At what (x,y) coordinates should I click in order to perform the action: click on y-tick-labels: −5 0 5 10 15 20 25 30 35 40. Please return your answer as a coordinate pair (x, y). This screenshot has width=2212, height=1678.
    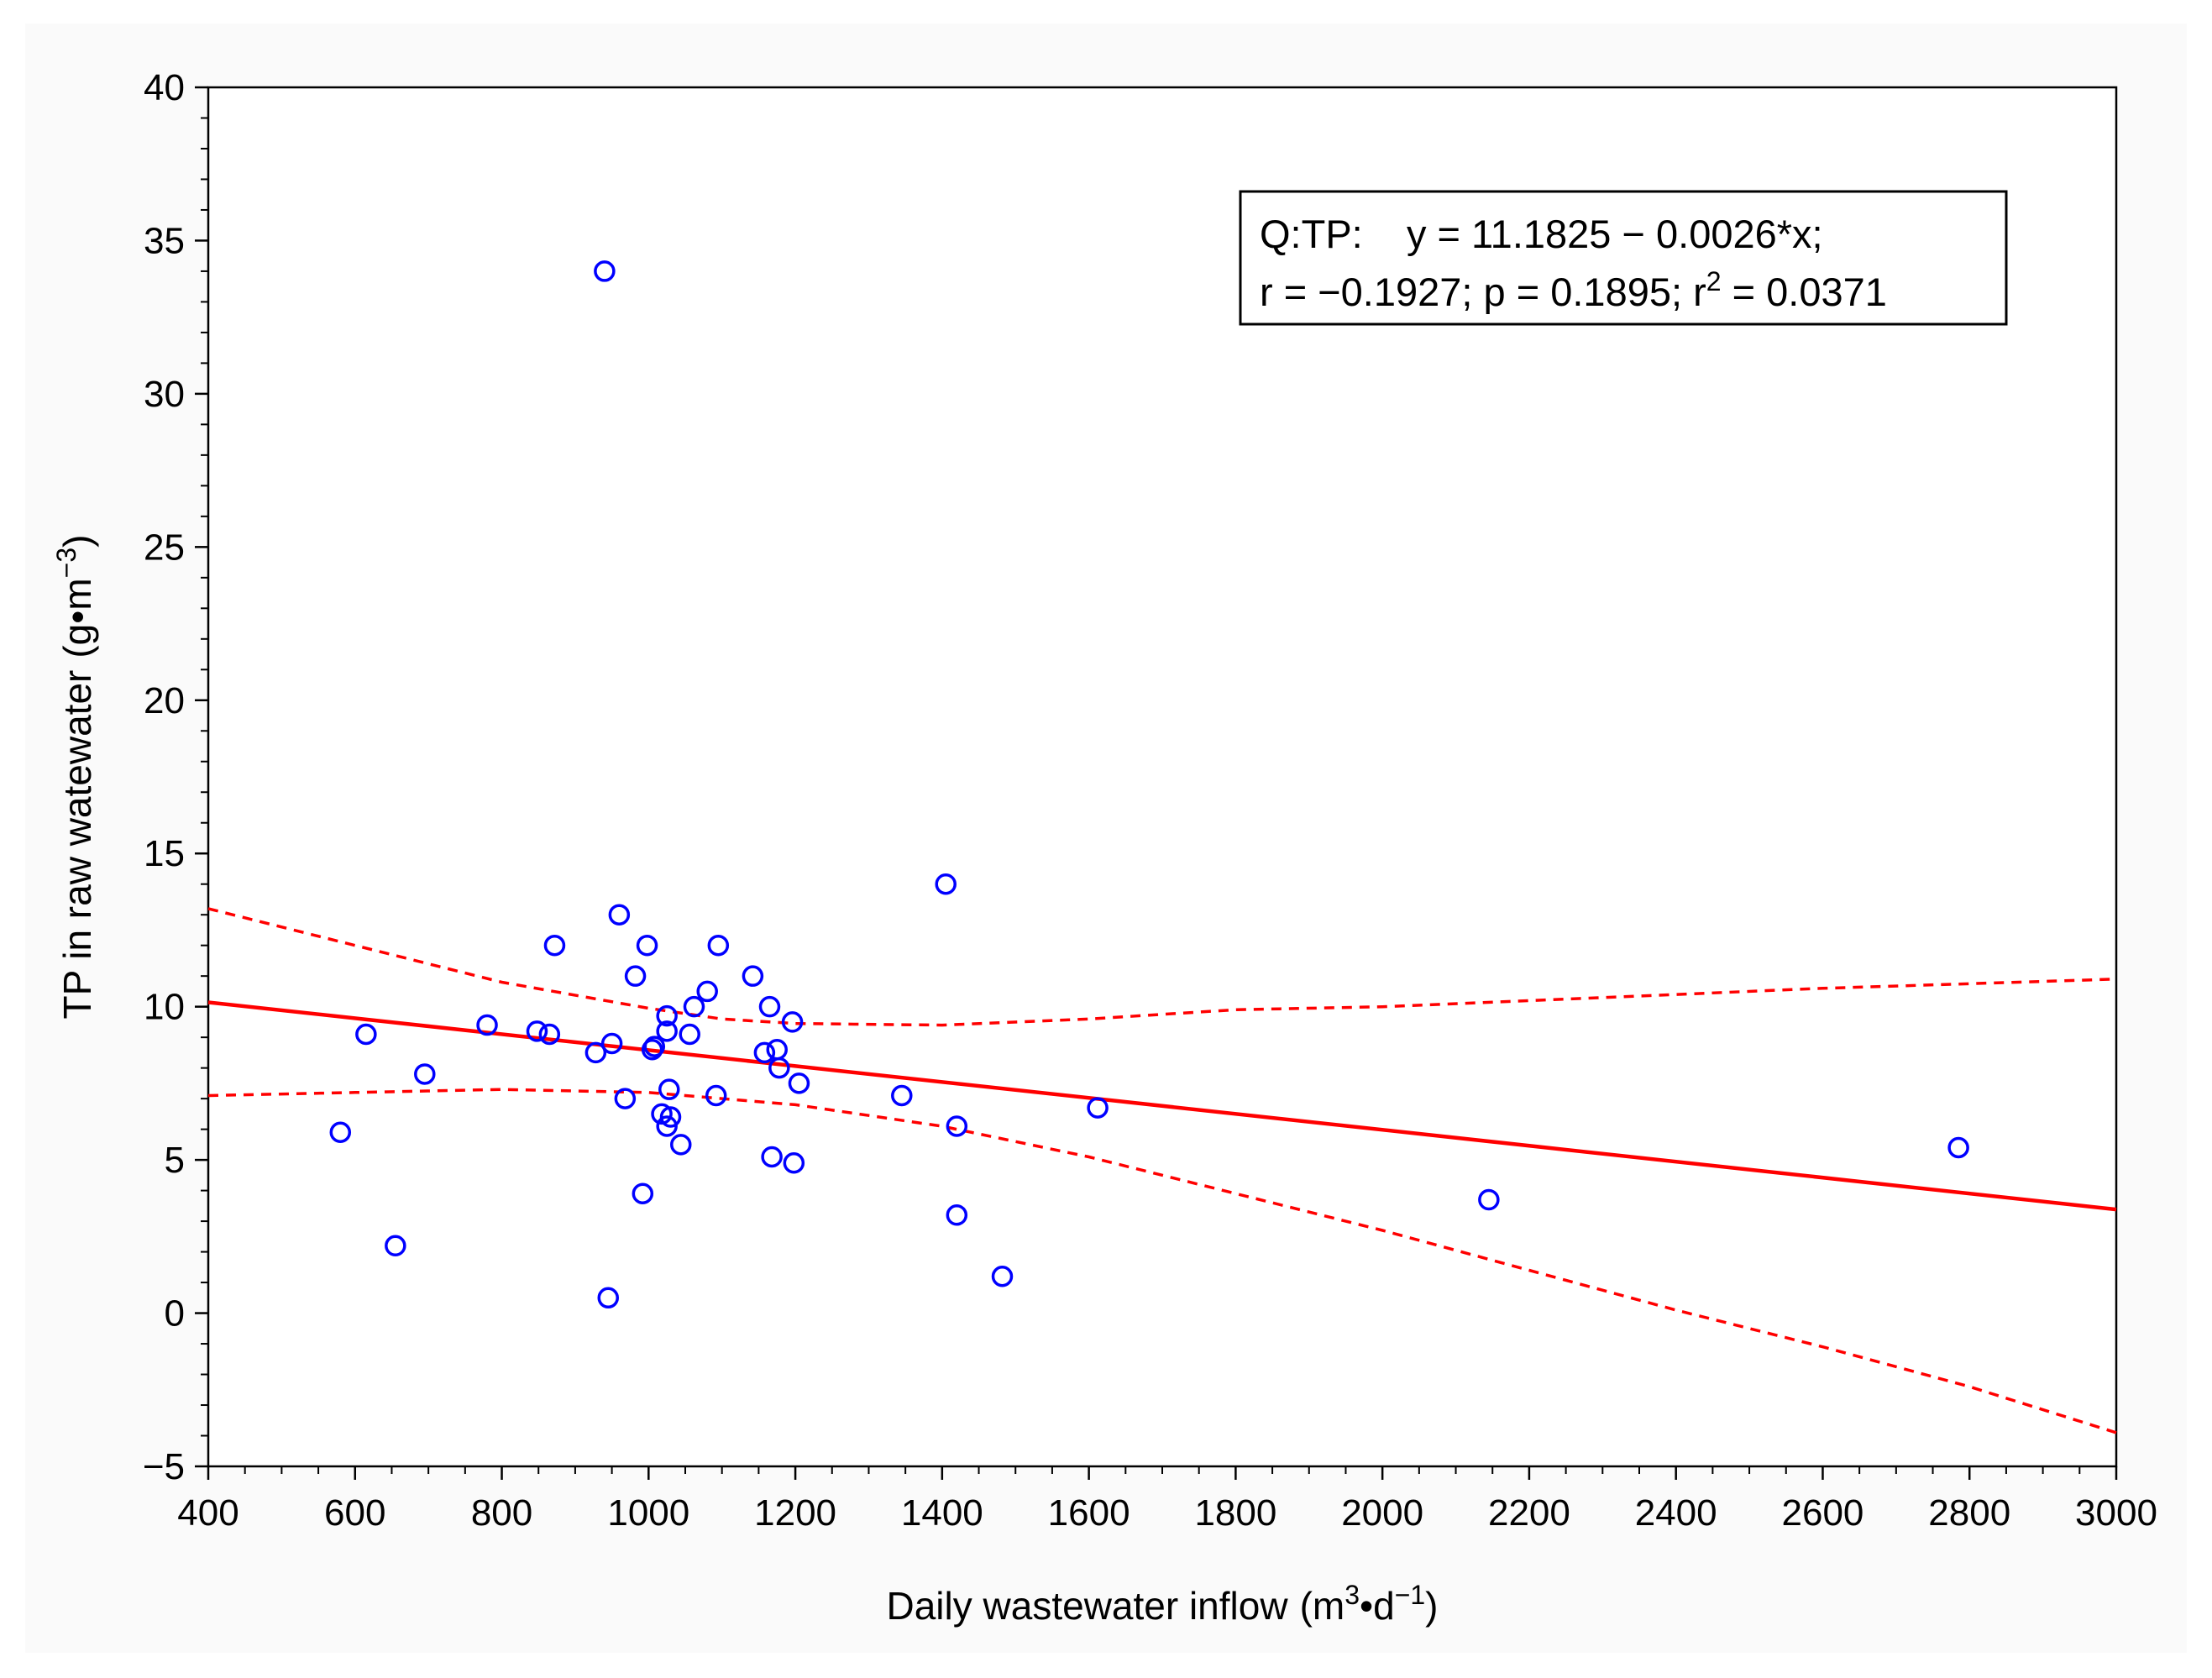
    Looking at the image, I should click on (164, 777).